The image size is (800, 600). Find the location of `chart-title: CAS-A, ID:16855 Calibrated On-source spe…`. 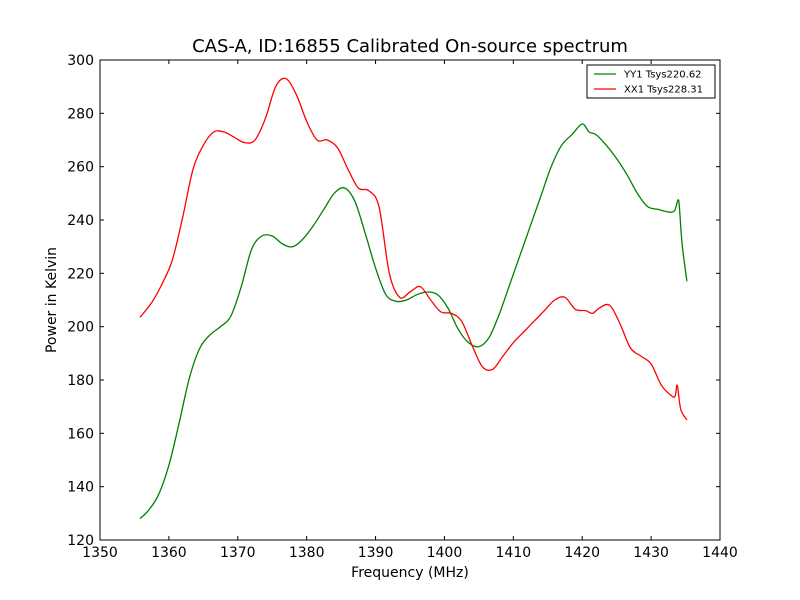

chart-title: CAS-A, ID:16855 Calibrated On-source spe… is located at coordinates (410, 46).